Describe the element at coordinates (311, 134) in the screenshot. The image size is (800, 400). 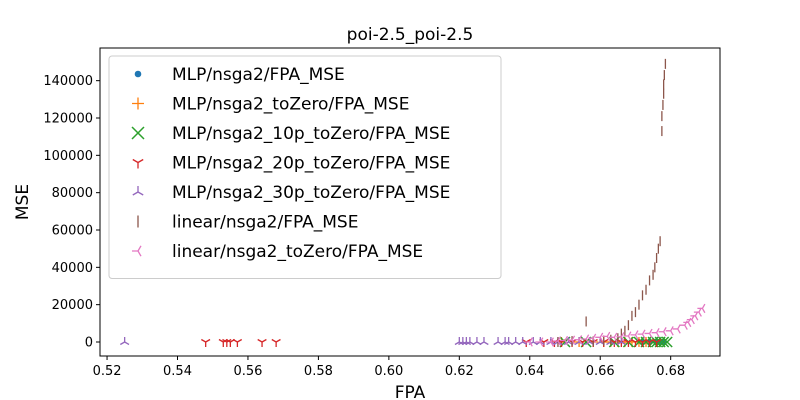
I see `legend-label: MLP/nsga2_10p_toZero/FPA_MSE` at that location.